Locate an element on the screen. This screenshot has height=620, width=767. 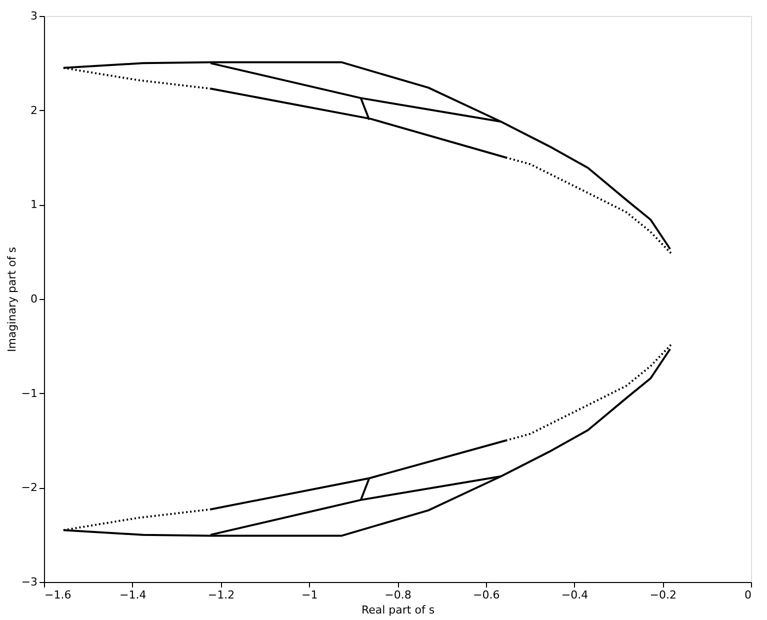
x-tick-label: −1.6 is located at coordinates (58, 595).